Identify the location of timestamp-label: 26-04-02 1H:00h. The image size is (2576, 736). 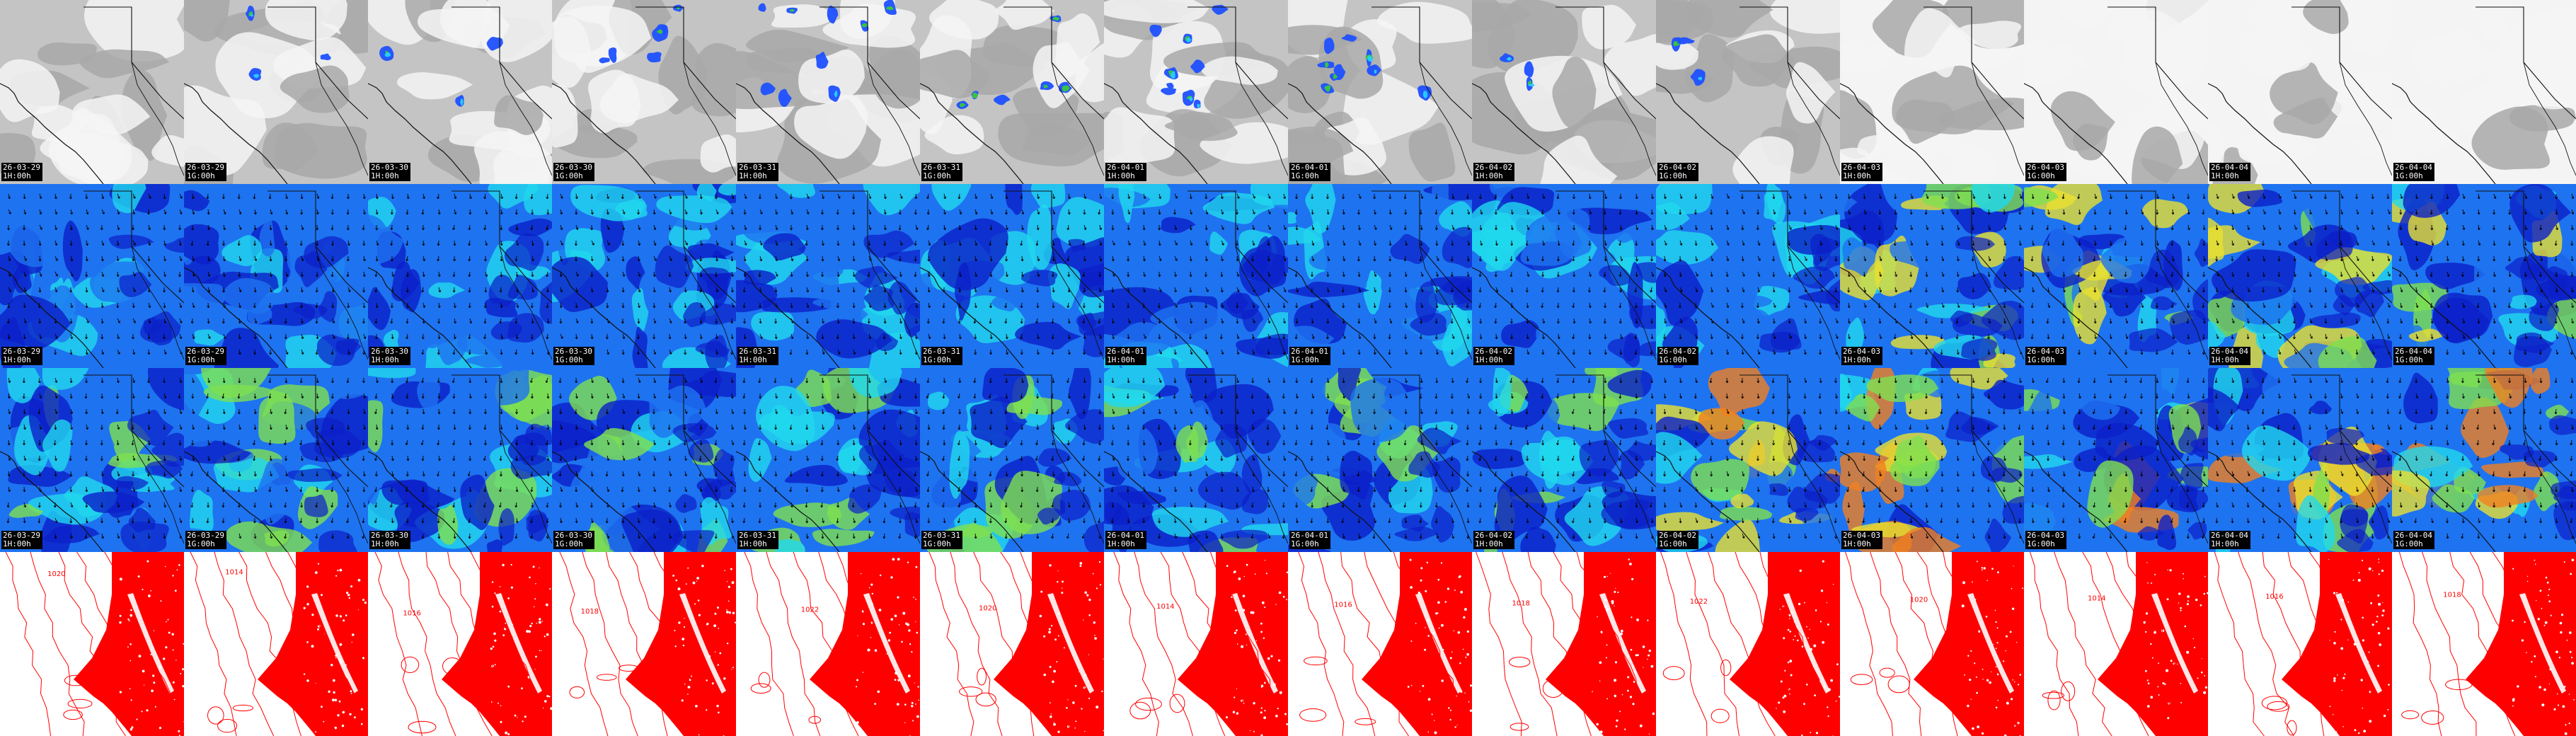
(1494, 356).